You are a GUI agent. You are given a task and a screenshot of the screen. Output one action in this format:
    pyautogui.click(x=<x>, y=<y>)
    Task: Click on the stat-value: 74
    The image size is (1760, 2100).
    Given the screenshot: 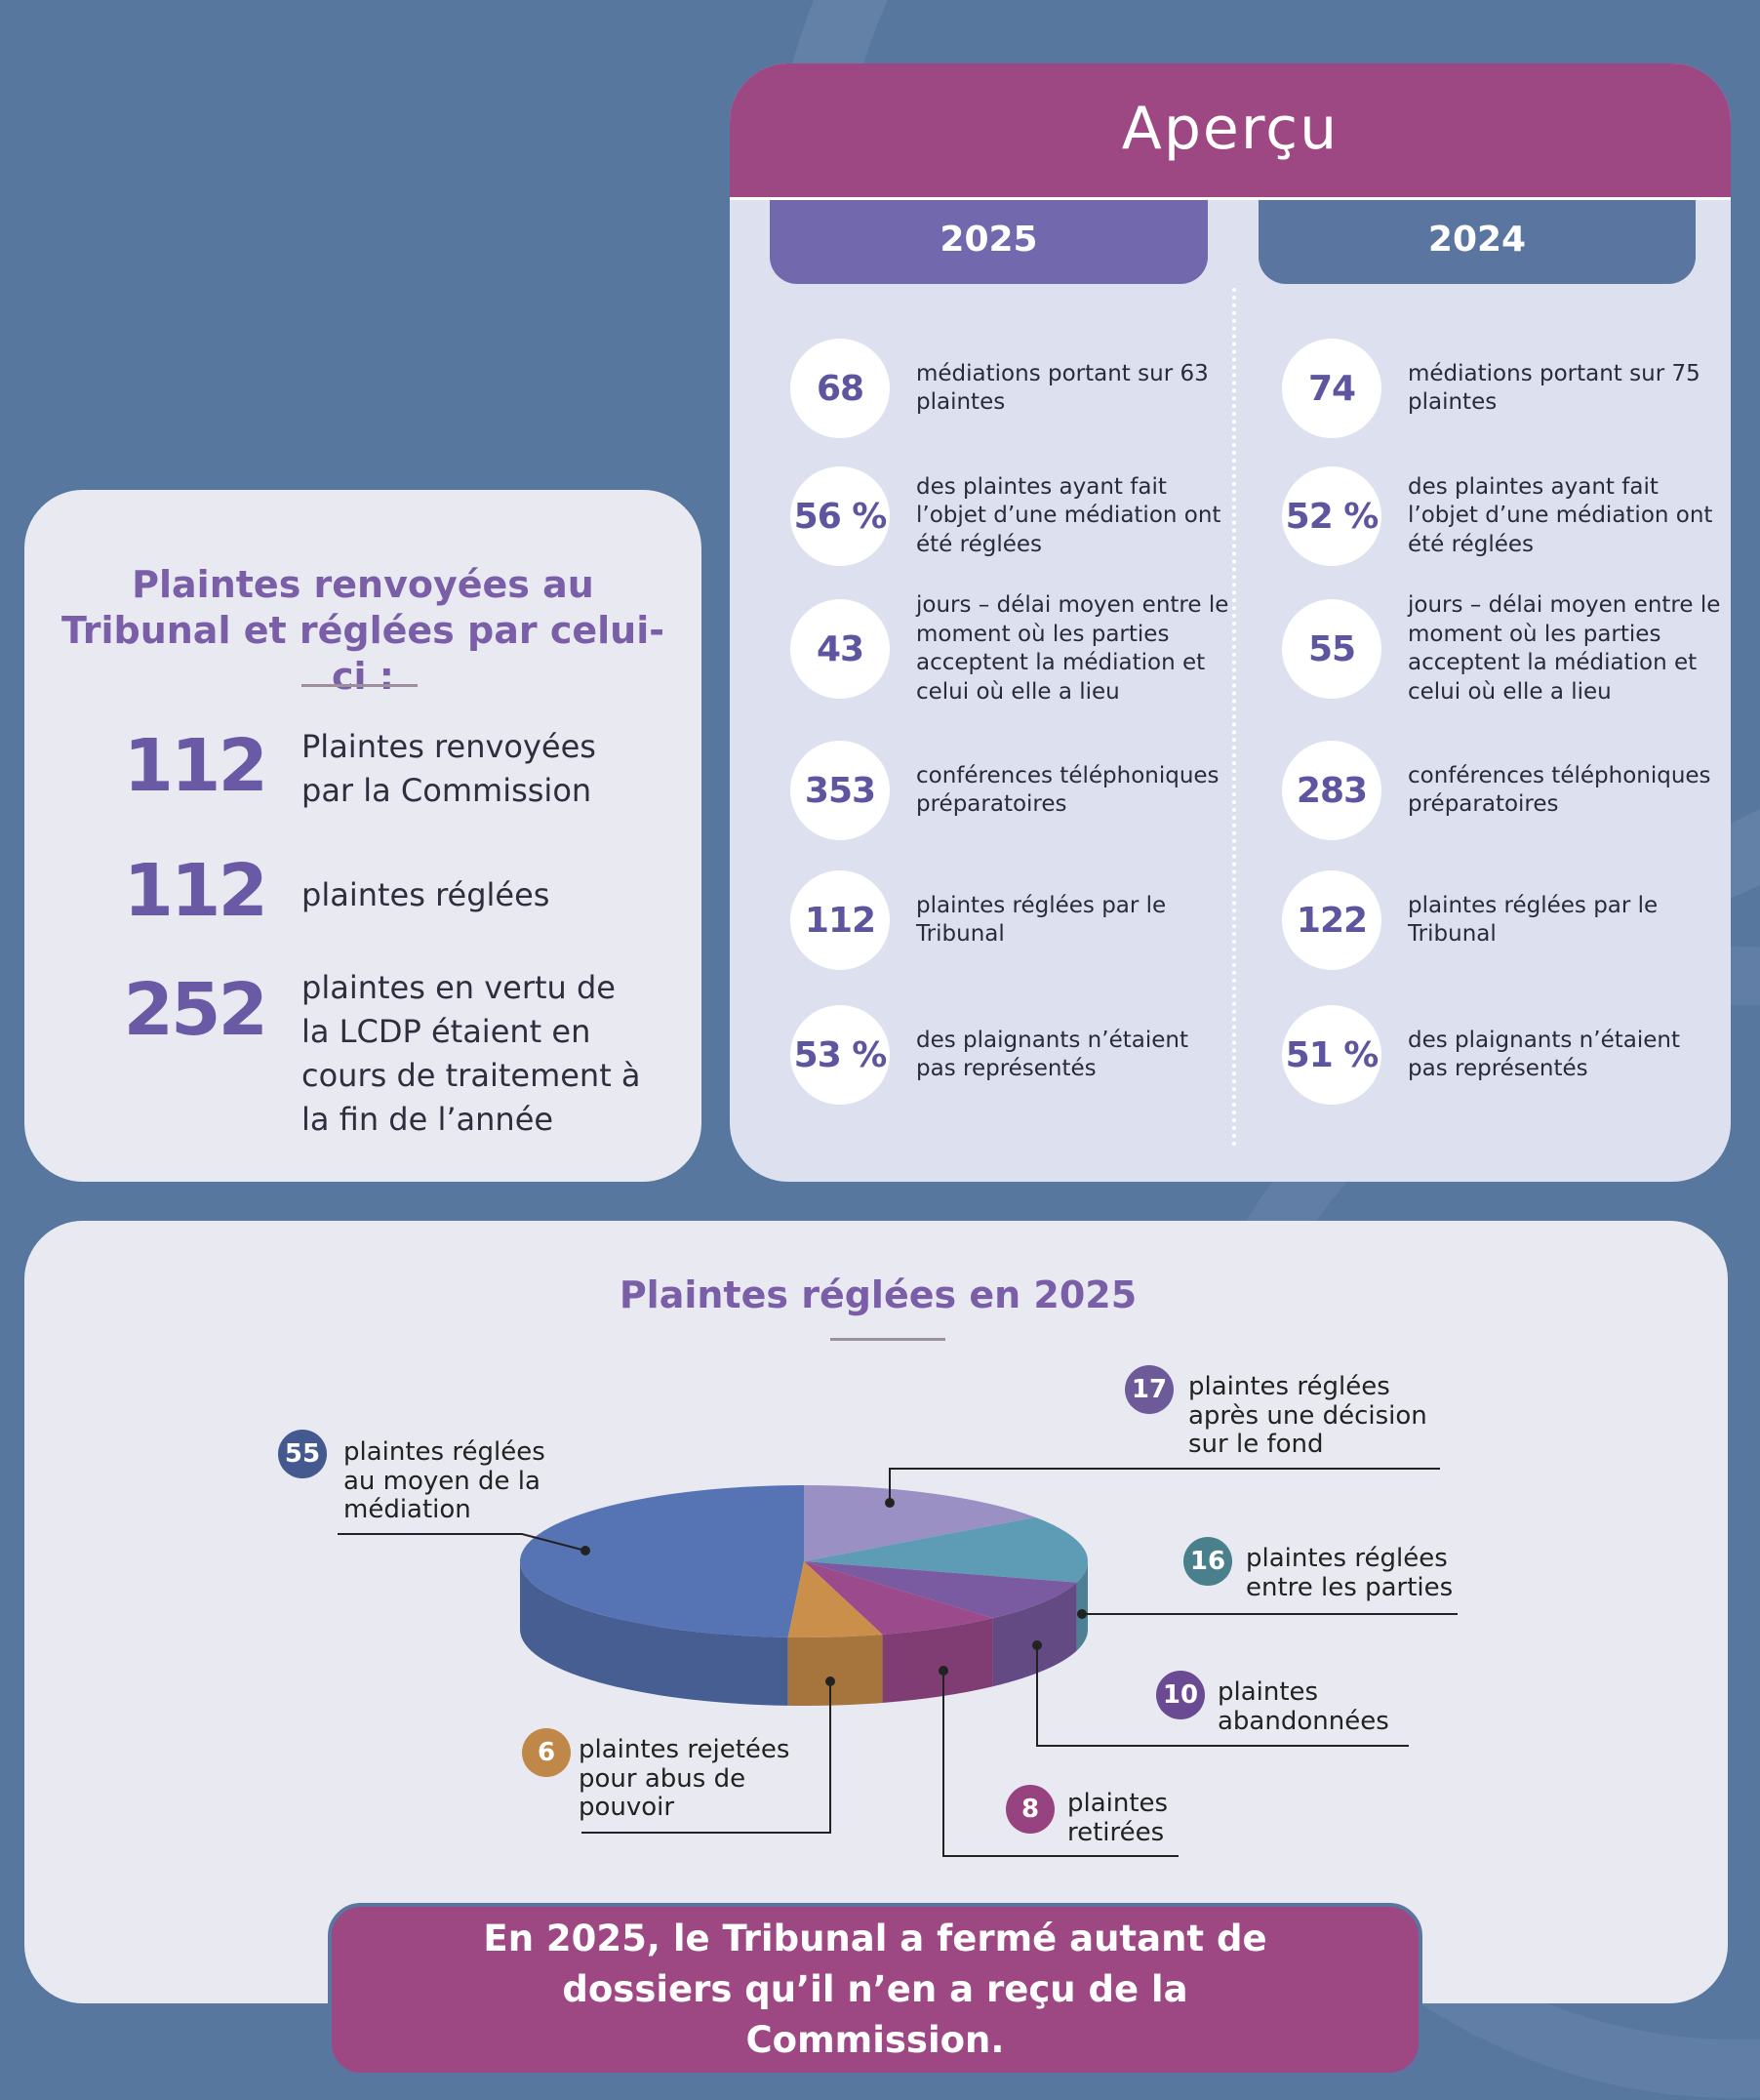 What is the action you would take?
    pyautogui.click(x=1331, y=388)
    